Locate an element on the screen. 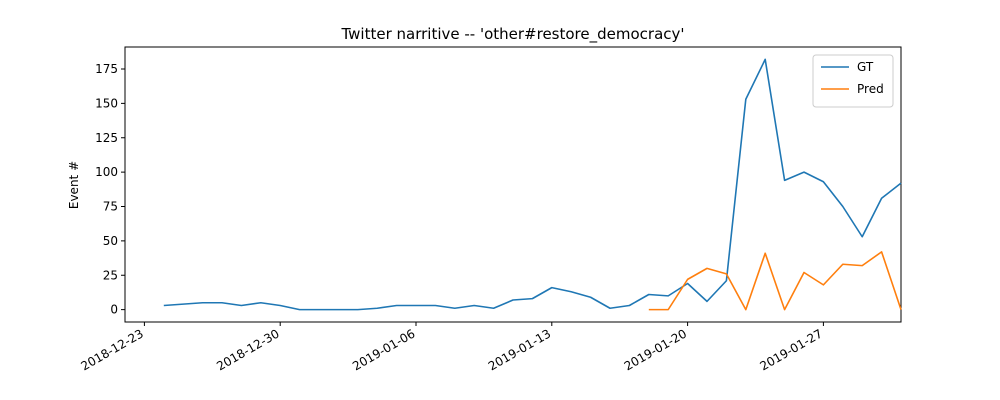  y-tick-label: 75 is located at coordinates (110, 207).